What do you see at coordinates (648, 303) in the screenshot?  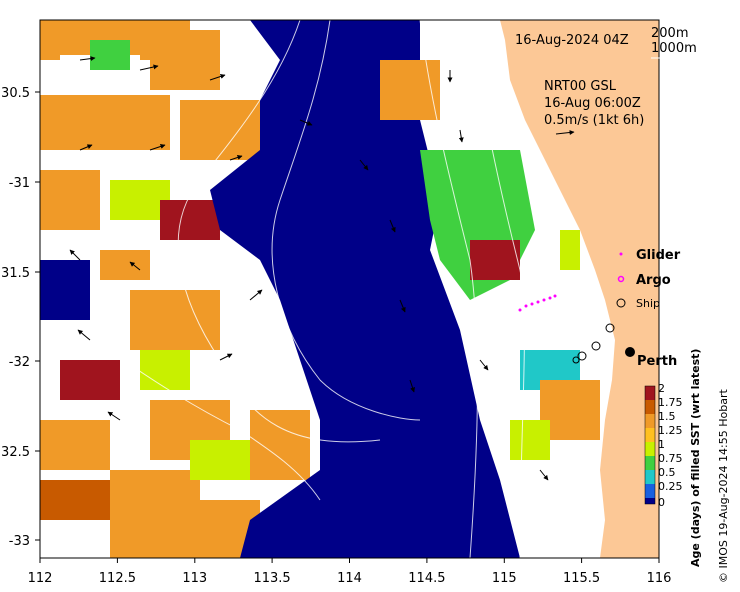 I see `ship-legend-label: Ship` at bounding box center [648, 303].